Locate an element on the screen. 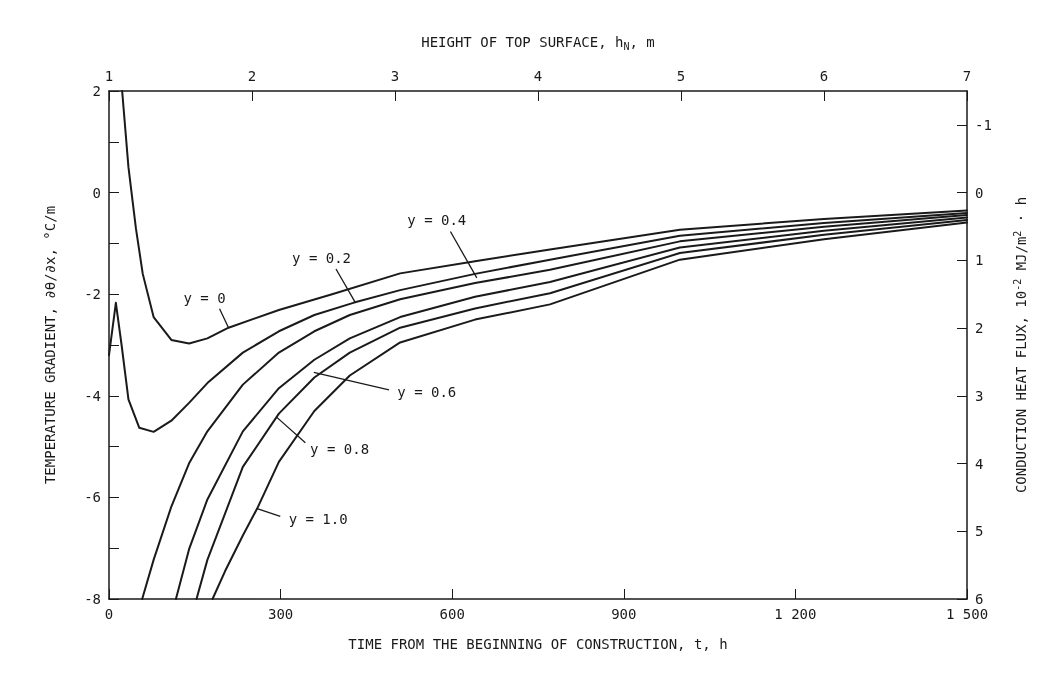 Image resolution: width=1051 pixels, height=675 pixels. y-tick-label: -4 is located at coordinates (92, 395).